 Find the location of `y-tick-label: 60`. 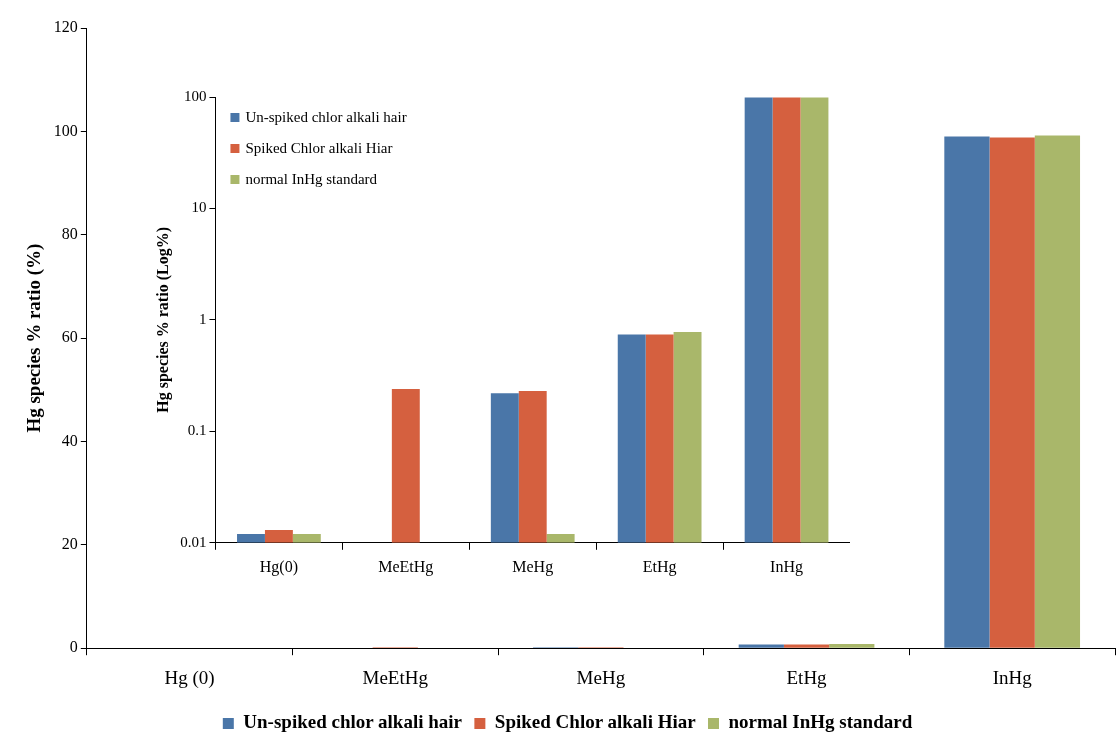

y-tick-label: 60 is located at coordinates (69, 337).